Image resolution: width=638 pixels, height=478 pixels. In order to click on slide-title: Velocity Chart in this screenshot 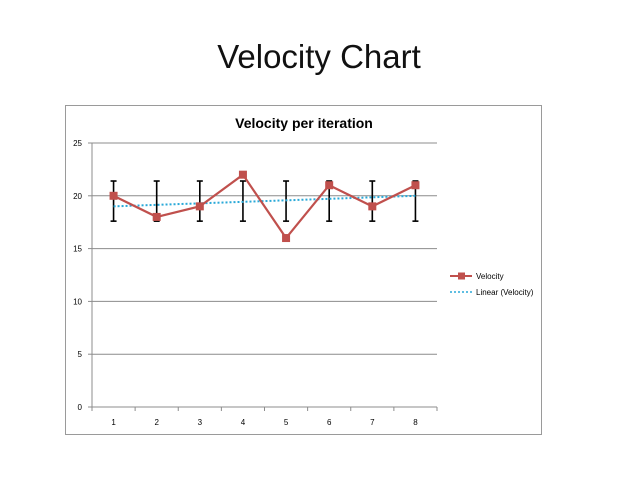, I will do `click(319, 56)`.